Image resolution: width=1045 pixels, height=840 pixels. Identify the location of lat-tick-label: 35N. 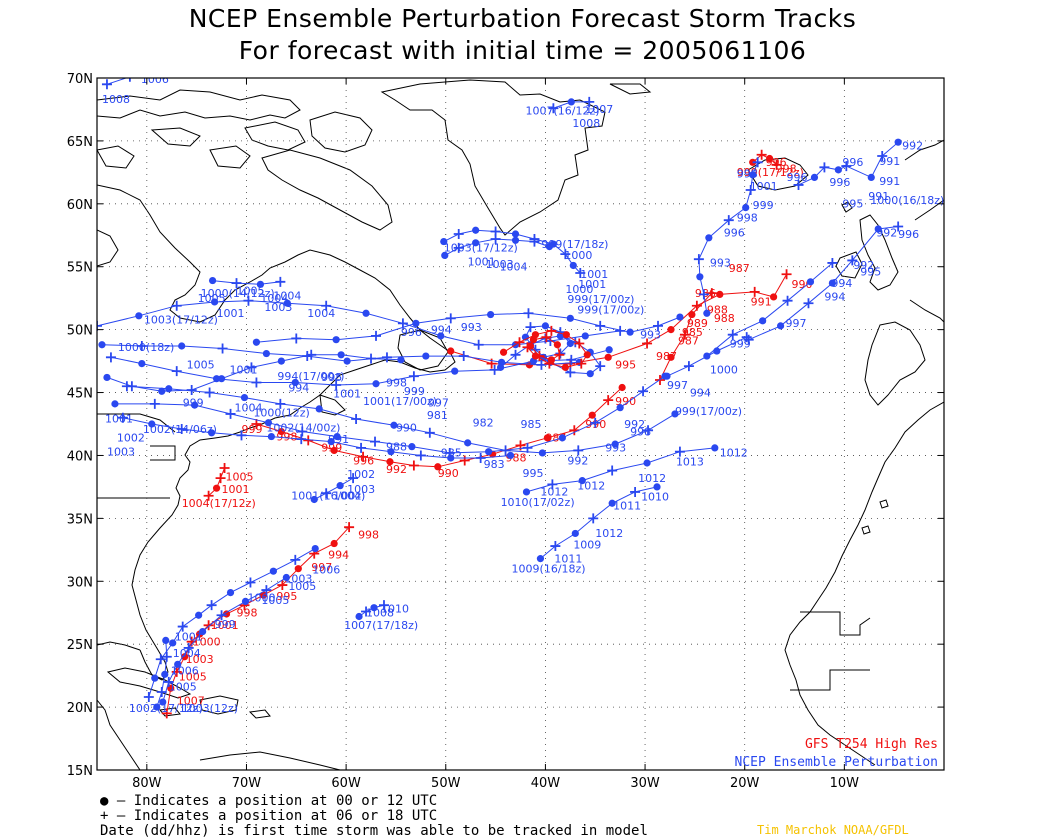
(80, 519).